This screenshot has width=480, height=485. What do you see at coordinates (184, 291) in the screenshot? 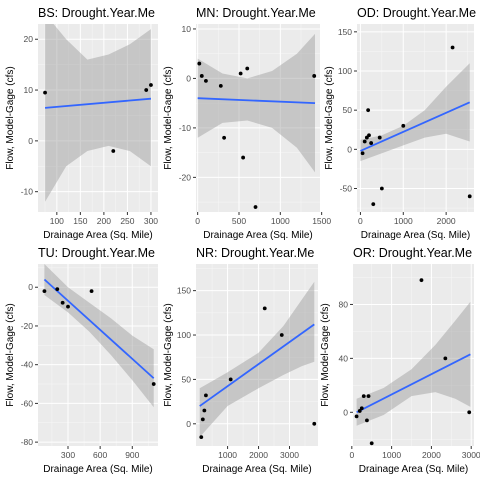
I see `y-tick-label: 150` at bounding box center [184, 291].